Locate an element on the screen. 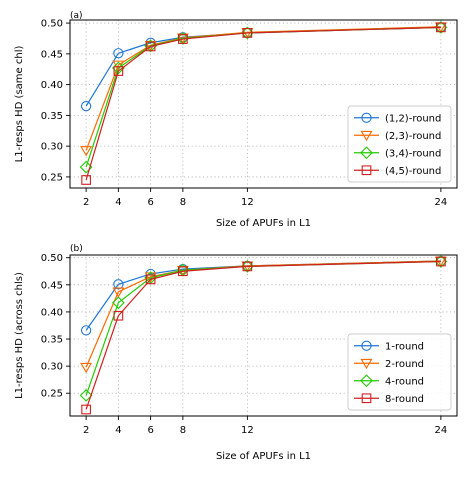  legend-label: (2,3)-round is located at coordinates (413, 136).